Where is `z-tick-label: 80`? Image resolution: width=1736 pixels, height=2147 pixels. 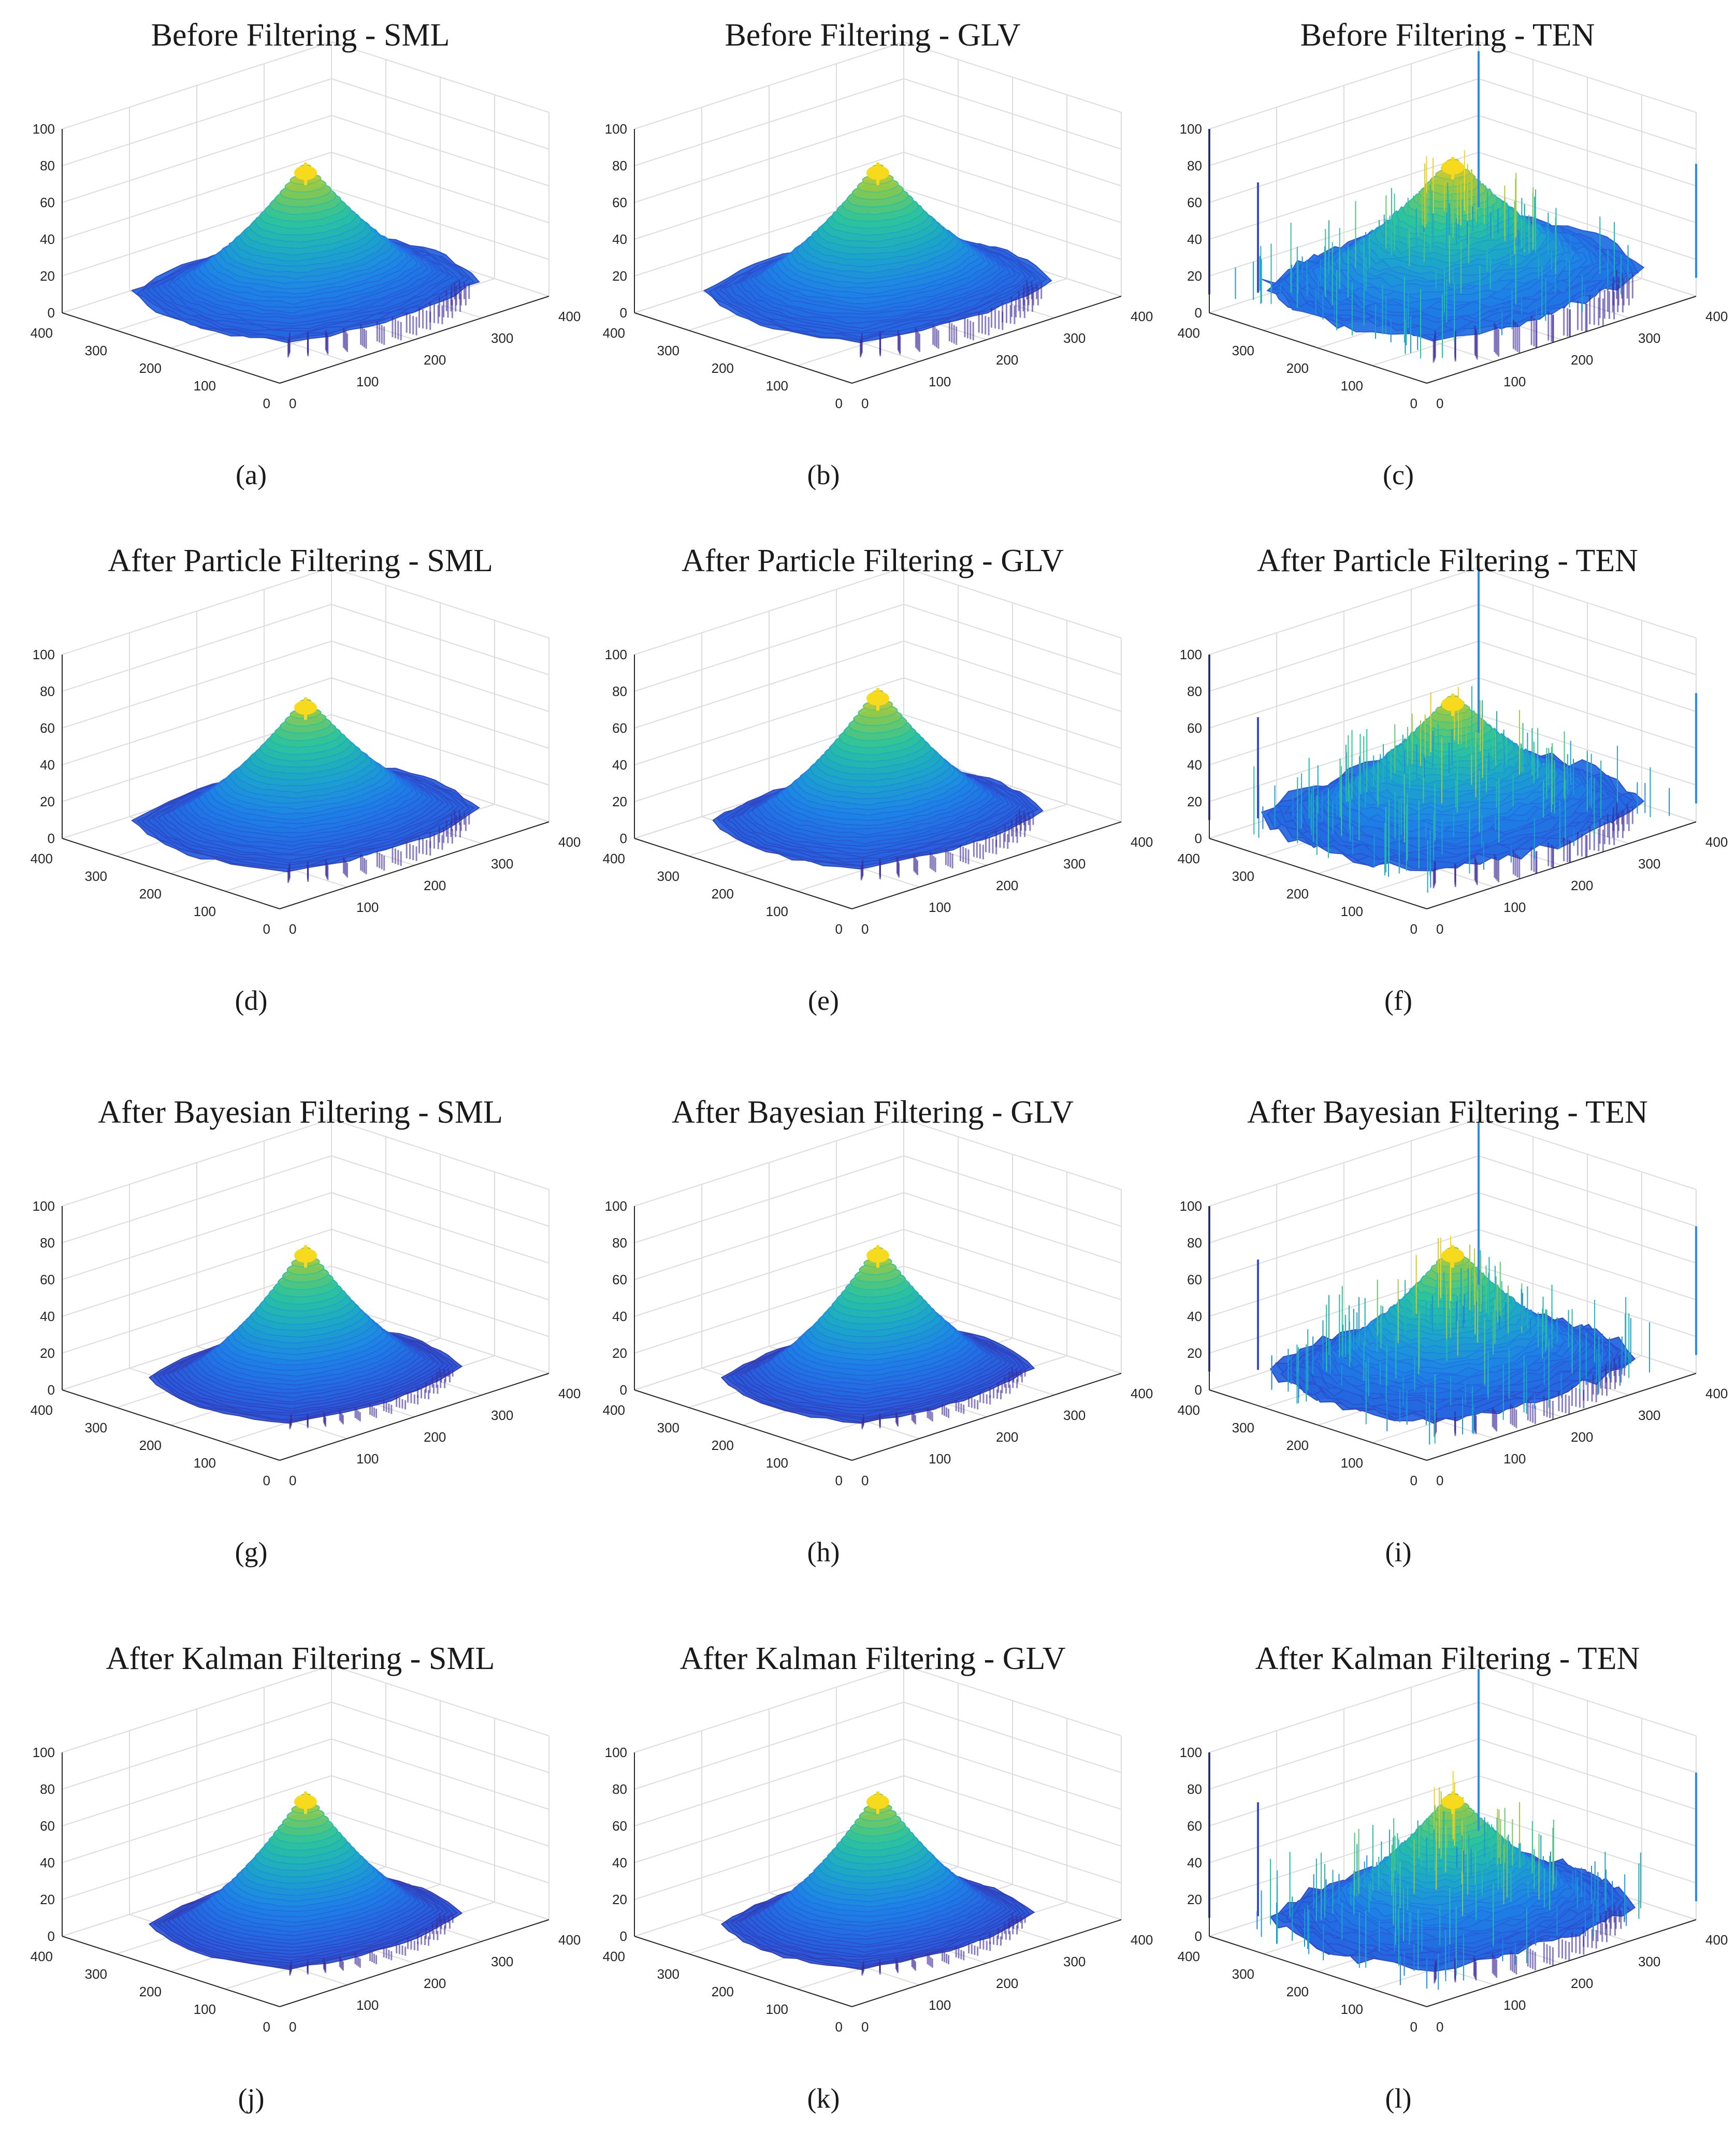 z-tick-label: 80 is located at coordinates (619, 1789).